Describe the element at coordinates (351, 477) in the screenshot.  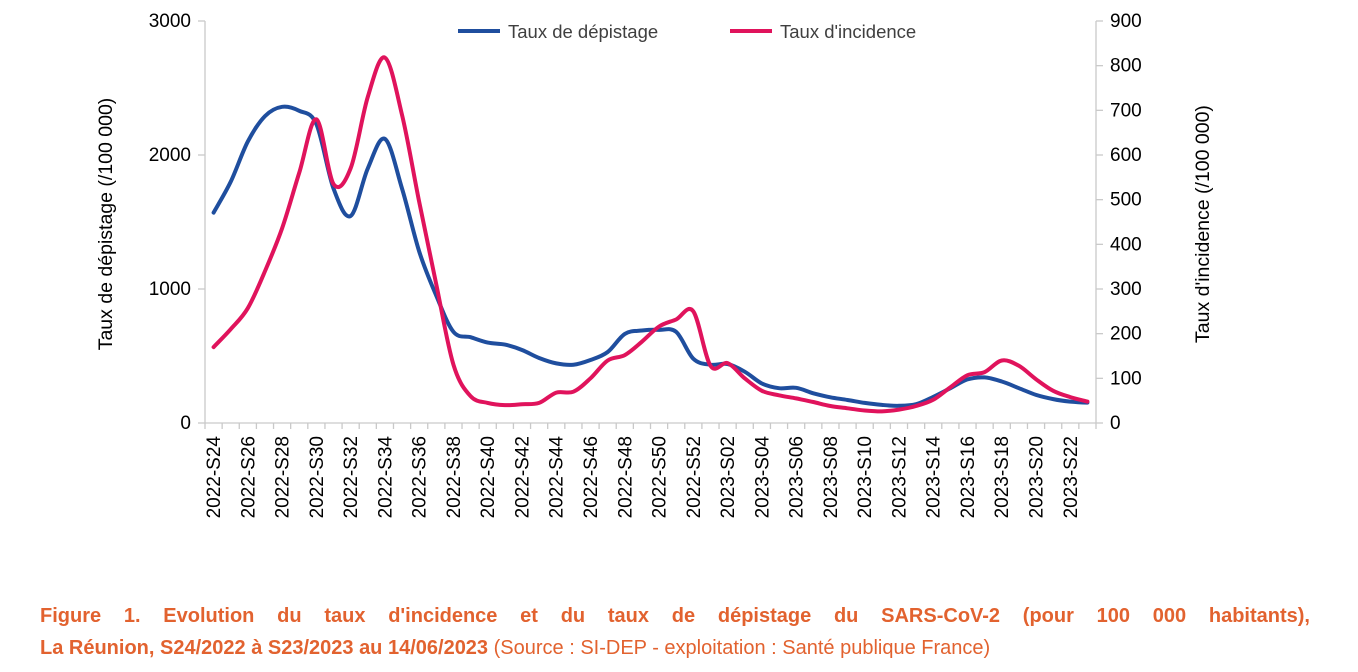
I see `x-axis-tick-label: 2022-S32` at that location.